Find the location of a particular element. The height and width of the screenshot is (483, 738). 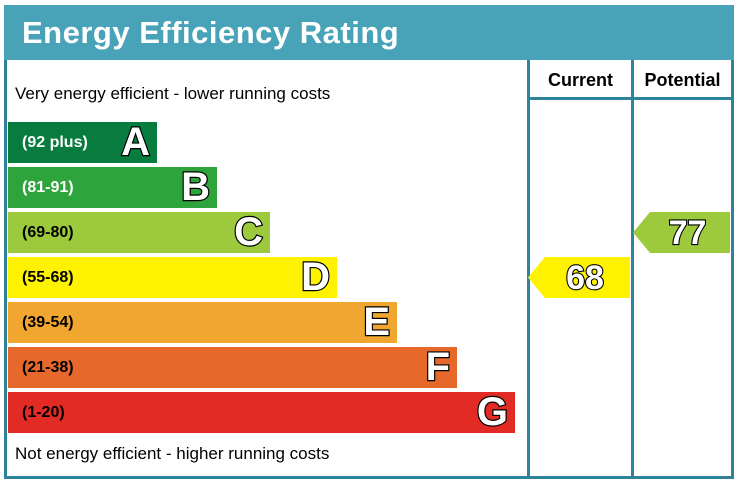

chart-header: Energy Efficiency Rating is located at coordinates (369, 32).